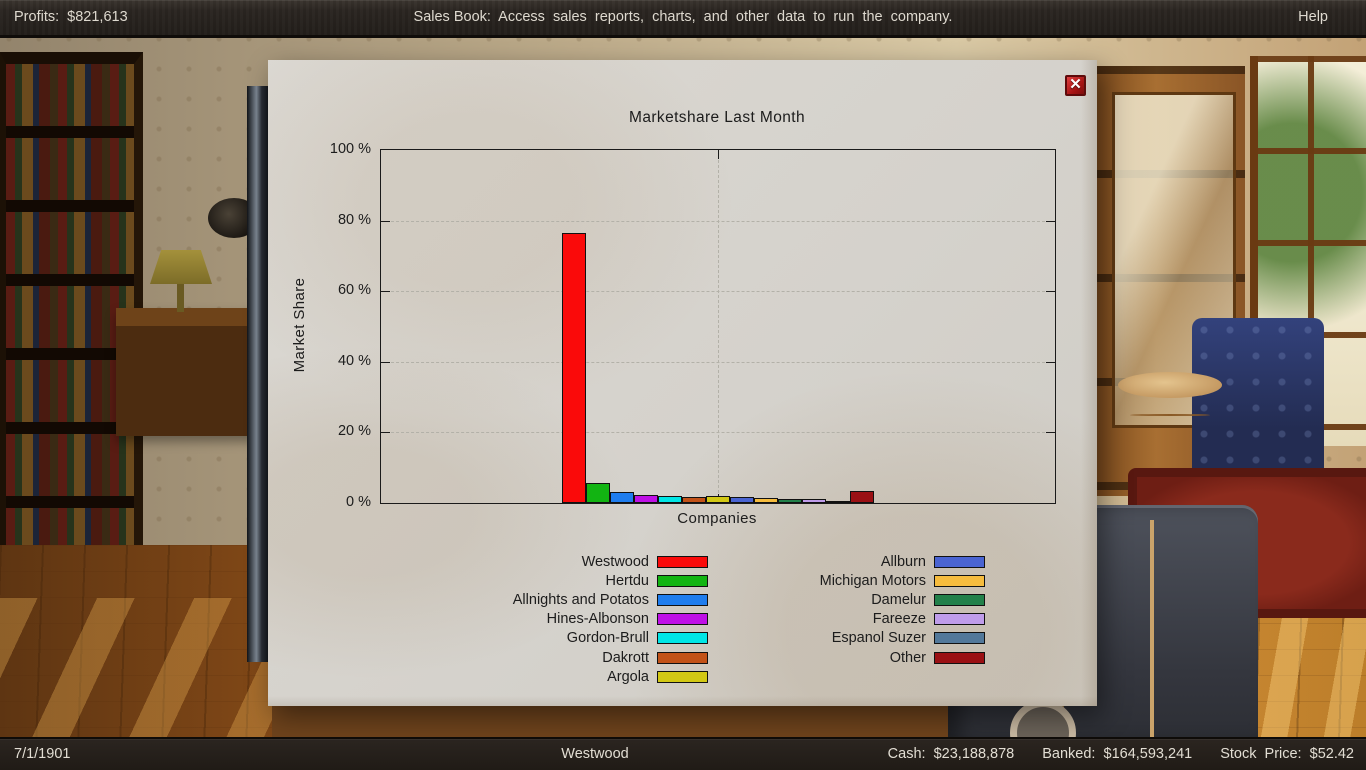  What do you see at coordinates (574, 367) in the screenshot?
I see `bar-westwood` at bounding box center [574, 367].